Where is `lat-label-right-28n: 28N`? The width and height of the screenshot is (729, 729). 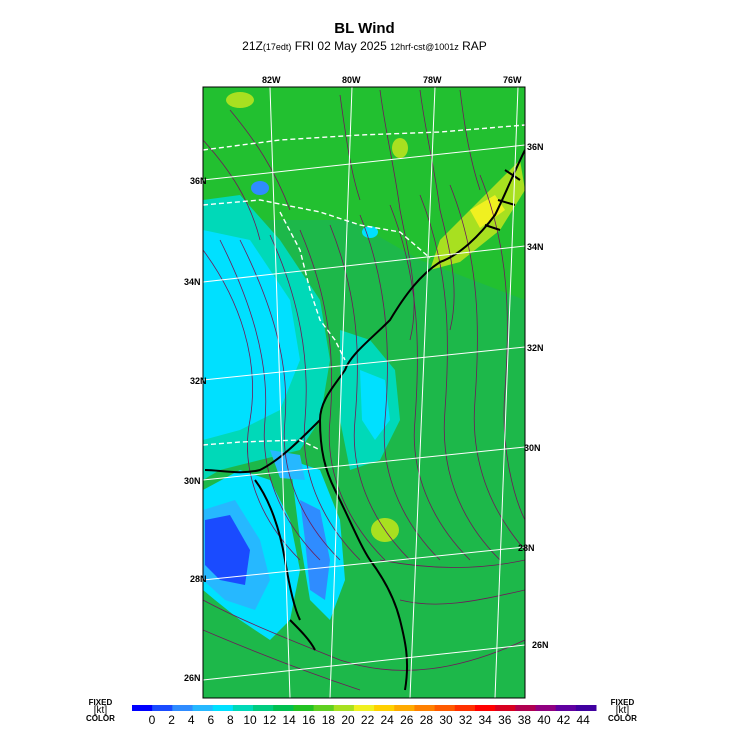 lat-label-right-28n: 28N is located at coordinates (526, 548).